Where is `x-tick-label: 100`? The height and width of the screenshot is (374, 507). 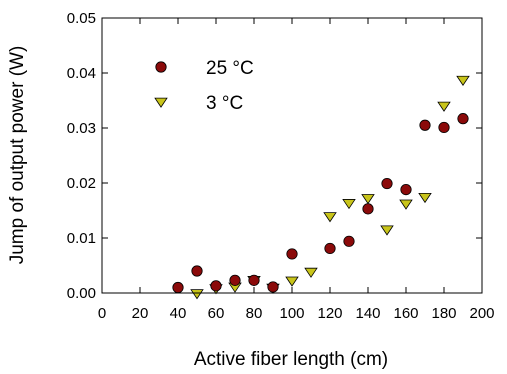
x-tick-label: 100 is located at coordinates (291, 313).